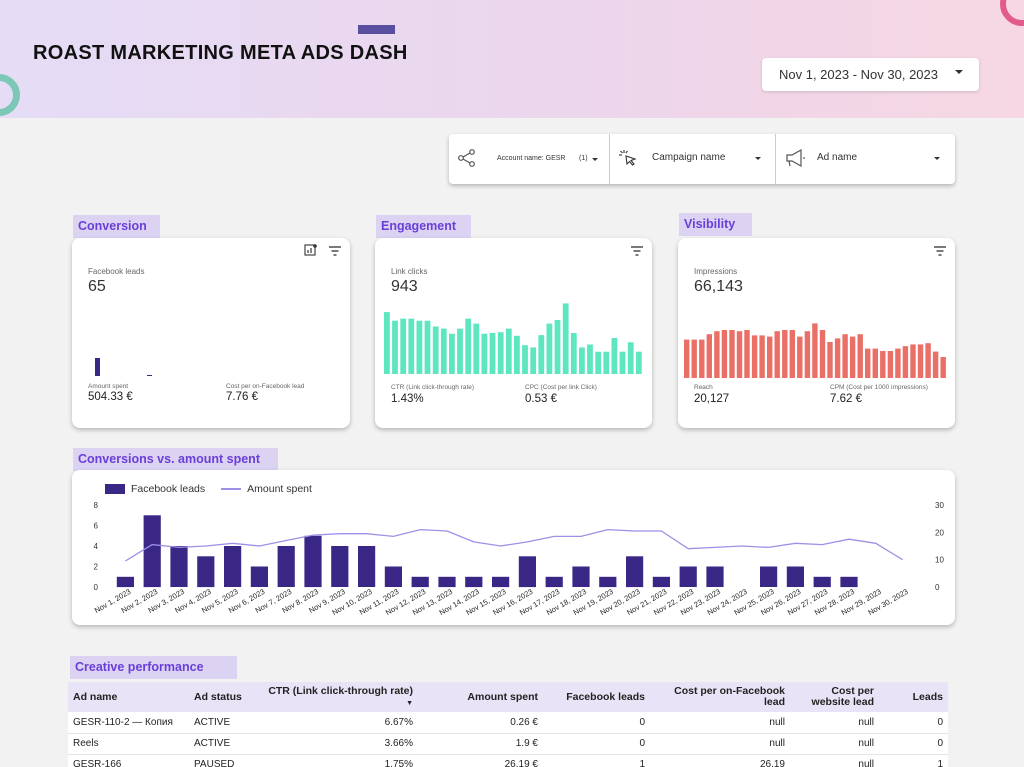 The image size is (1024, 767). I want to click on date-range-value: Nov 1, 2023 - Nov 30, 2023, so click(858, 74).